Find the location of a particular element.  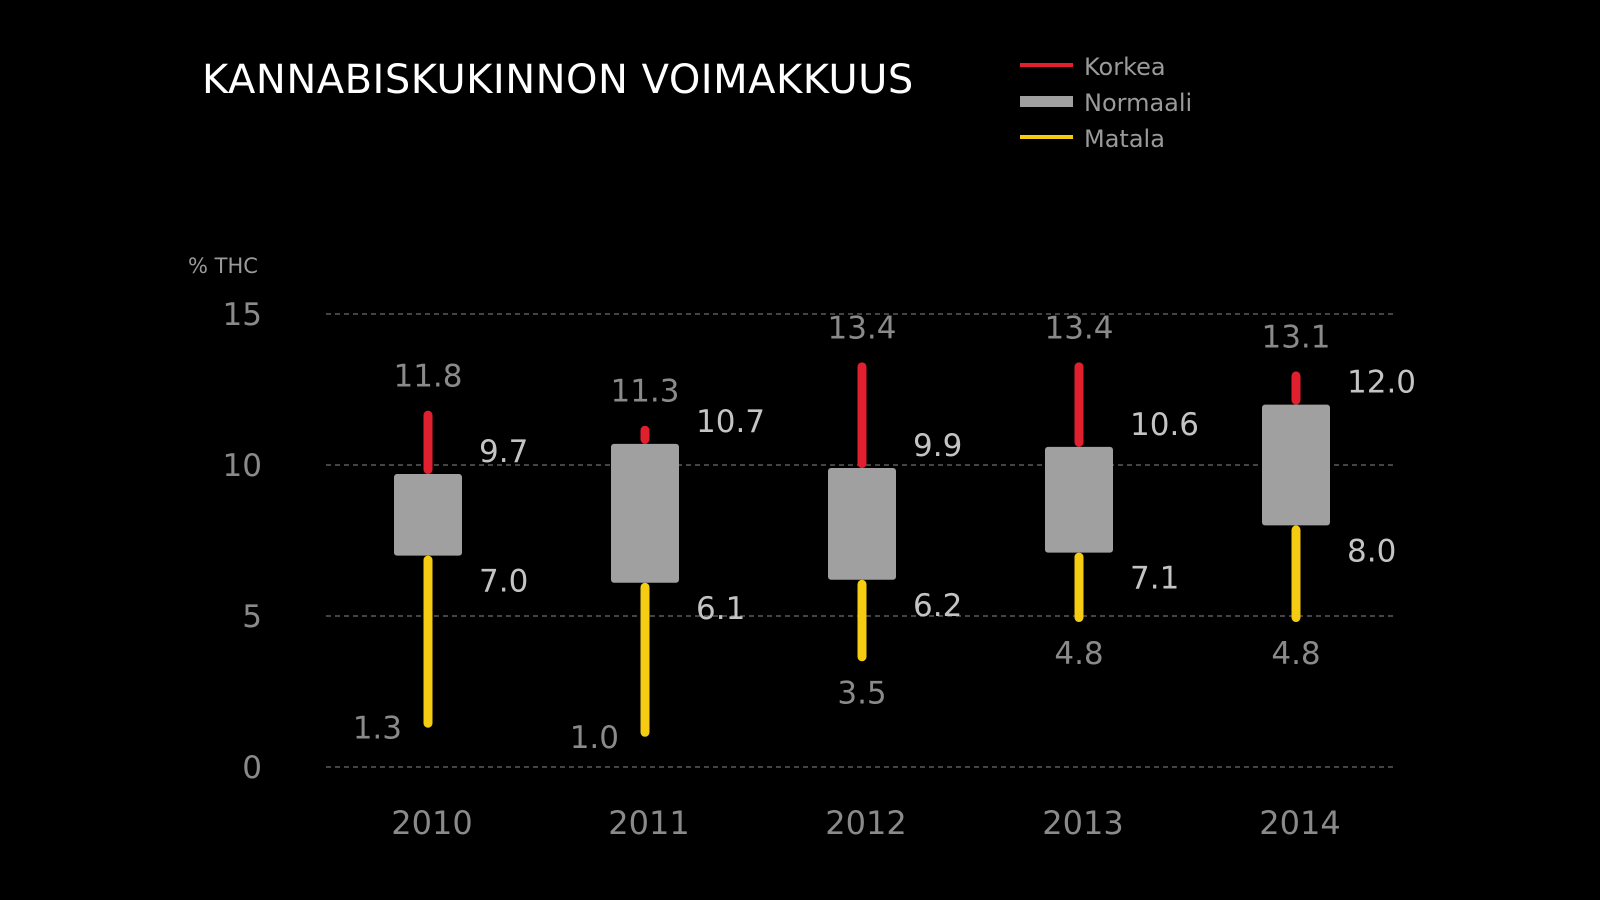

legend-label-normaali: Normaali is located at coordinates (1138, 103).